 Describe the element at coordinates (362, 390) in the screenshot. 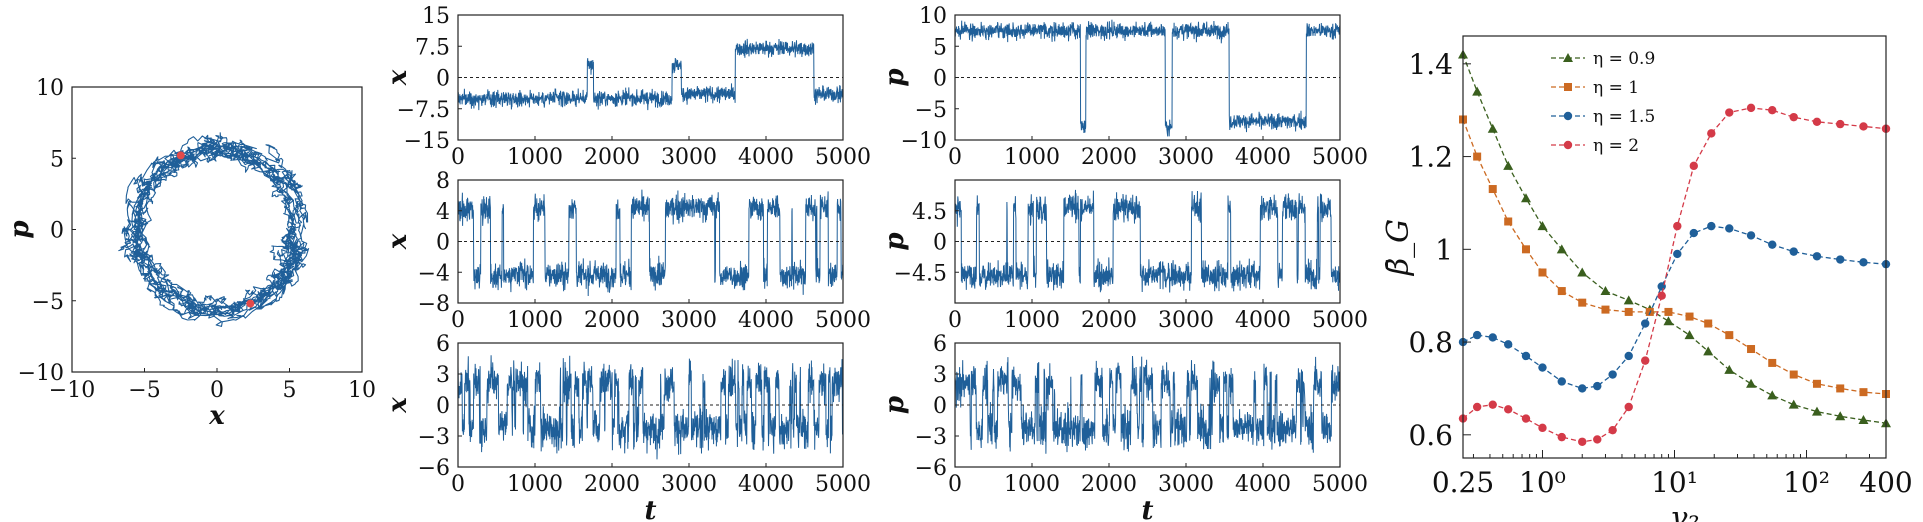

I see `x-tick-label: 10` at that location.